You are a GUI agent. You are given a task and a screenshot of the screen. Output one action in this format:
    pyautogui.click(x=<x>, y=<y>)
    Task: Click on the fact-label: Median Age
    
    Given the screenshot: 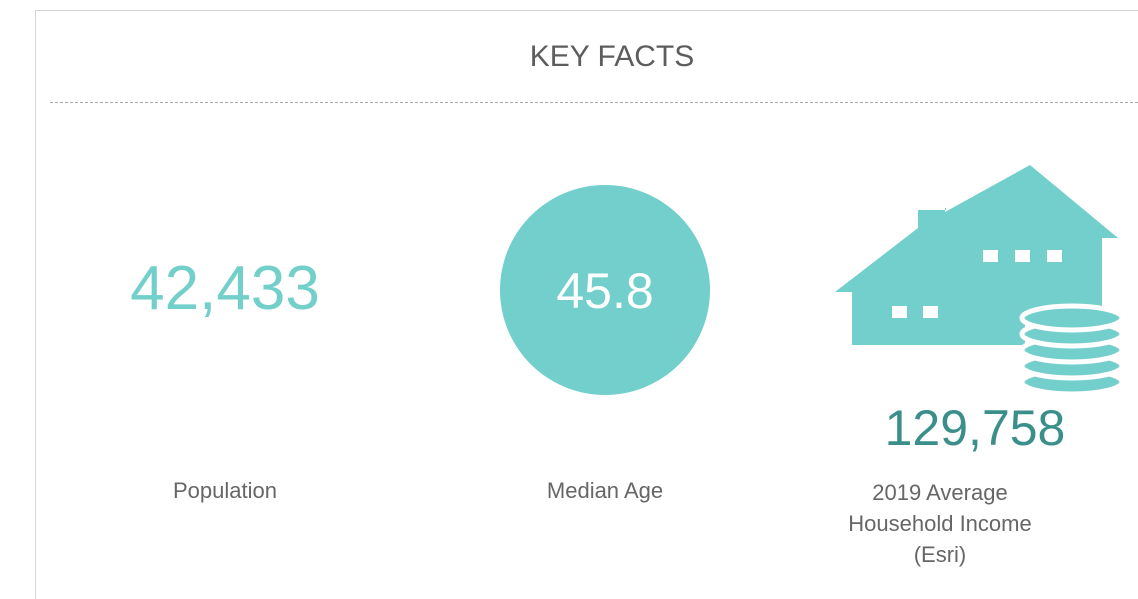 What is the action you would take?
    pyautogui.click(x=605, y=490)
    